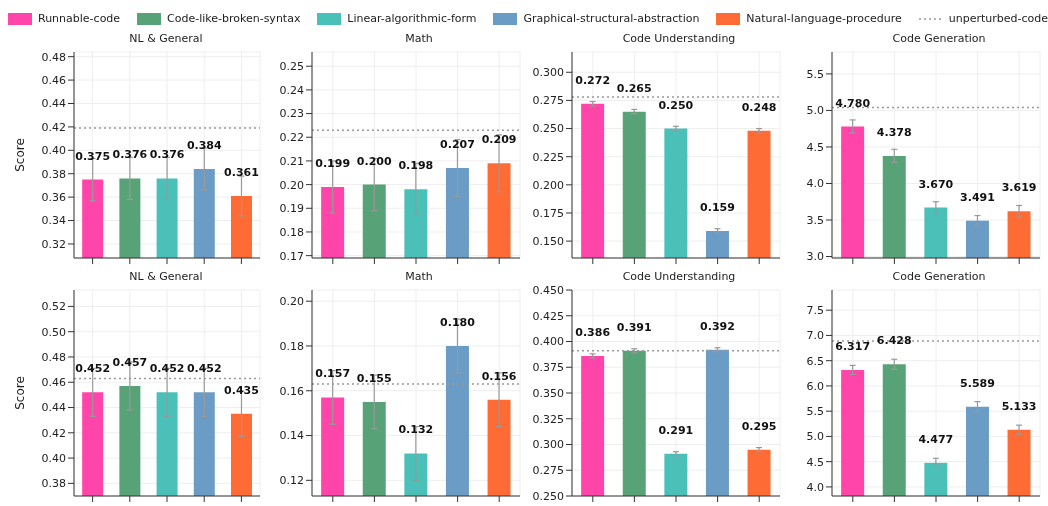 Image resolution: width=1048 pixels, height=506 pixels. I want to click on y-tick-label: 0.24, so click(291, 90).